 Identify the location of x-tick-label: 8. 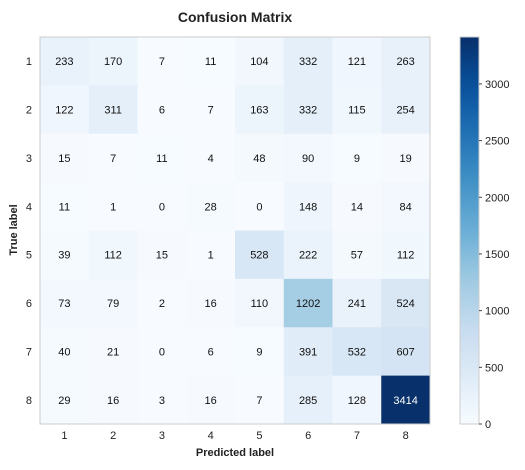
(406, 436).